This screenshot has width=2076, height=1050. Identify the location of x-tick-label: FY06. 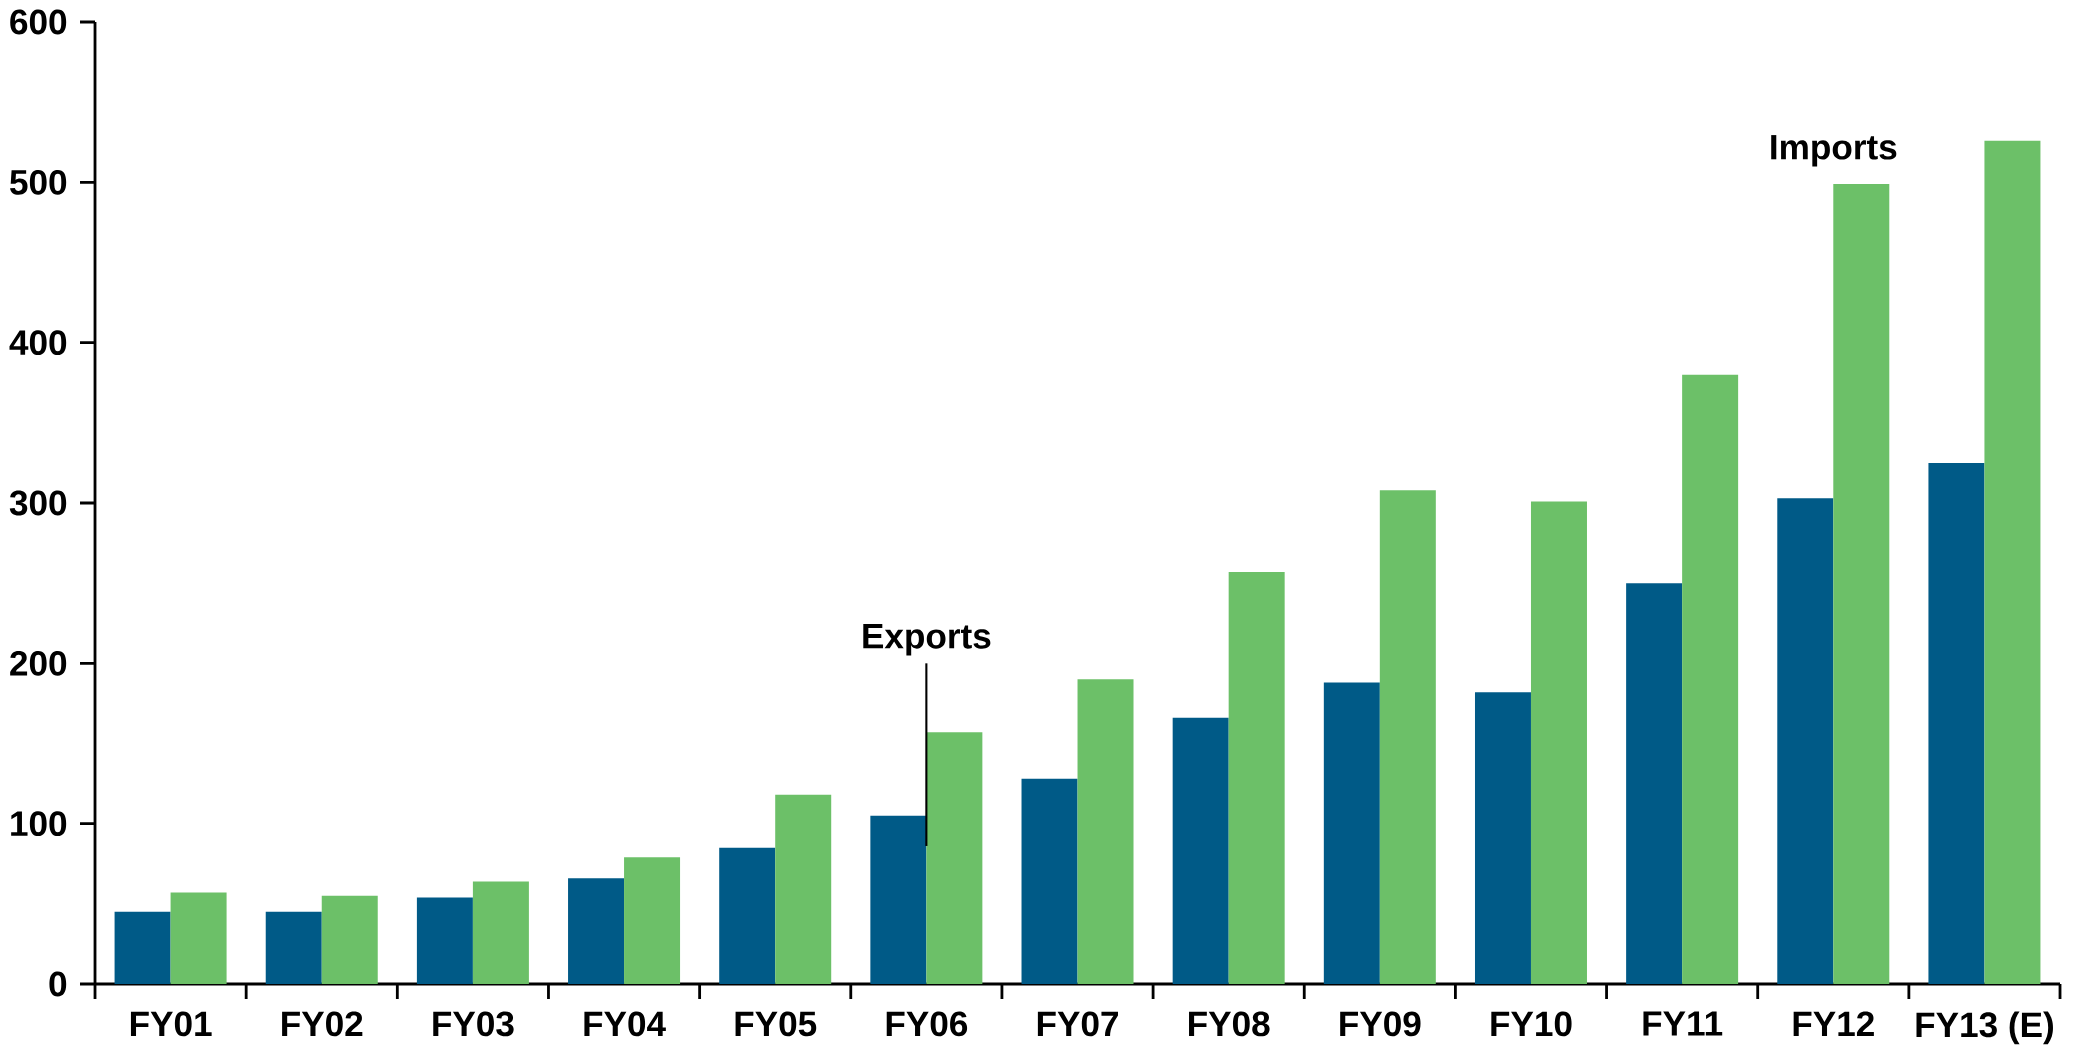
(927, 1024).